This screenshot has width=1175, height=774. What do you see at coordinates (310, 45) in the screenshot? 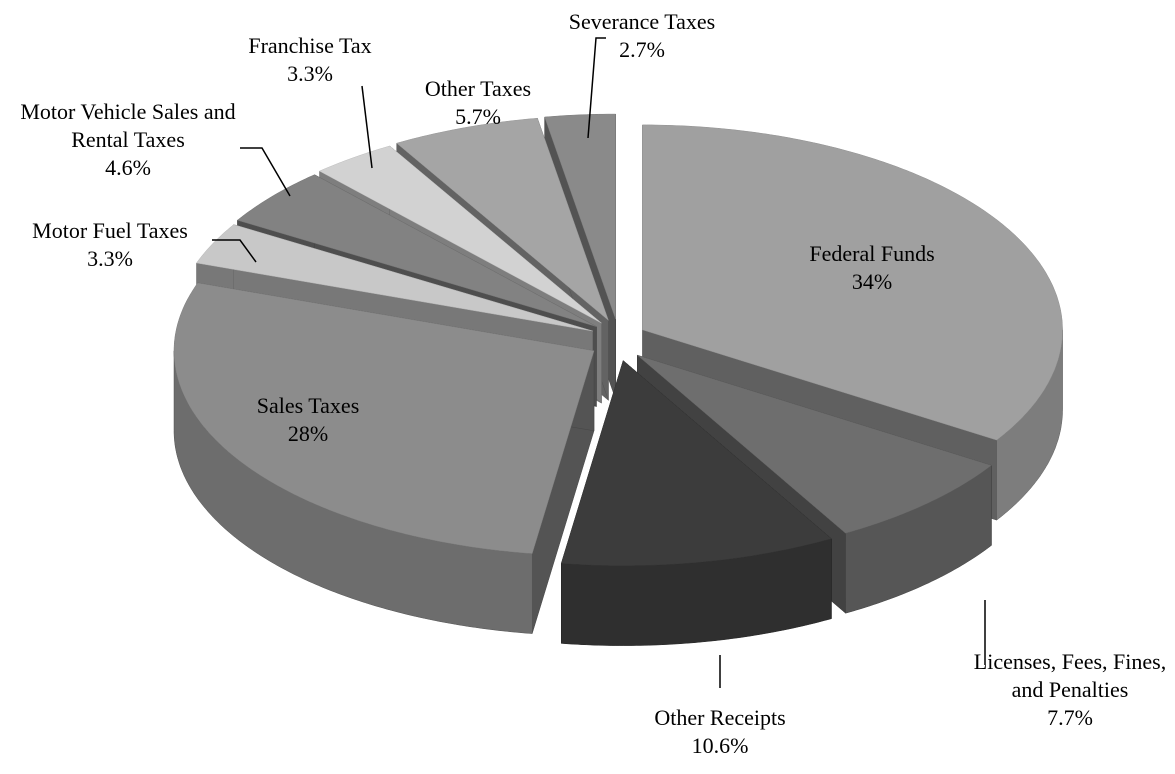
I see `category-label: Franchise Tax` at bounding box center [310, 45].